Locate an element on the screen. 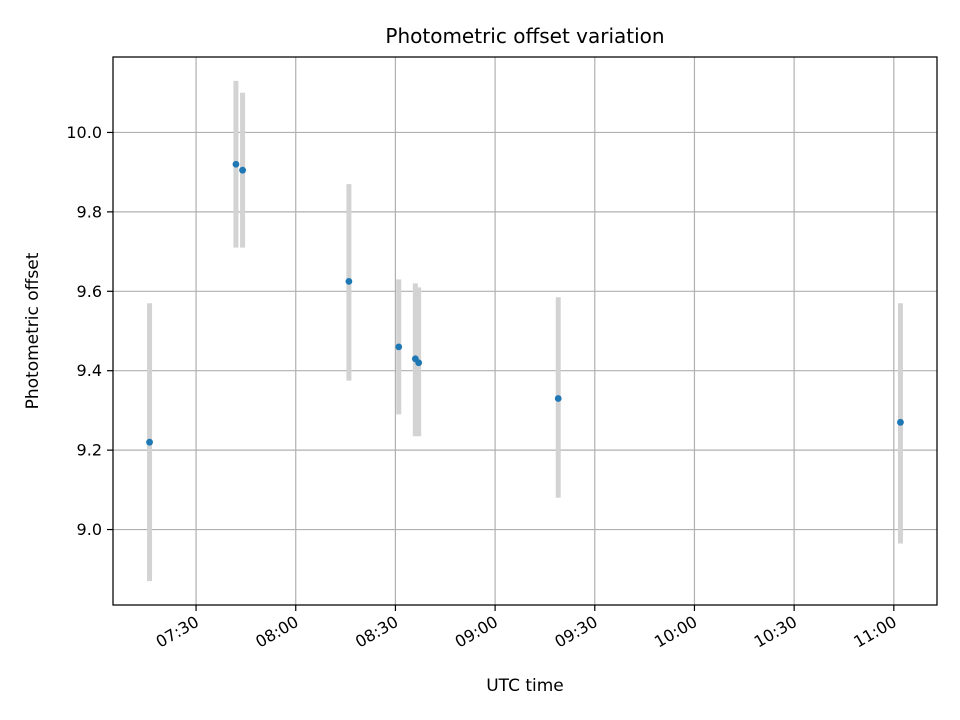  chart-title: Photometric offset variation is located at coordinates (524, 36).